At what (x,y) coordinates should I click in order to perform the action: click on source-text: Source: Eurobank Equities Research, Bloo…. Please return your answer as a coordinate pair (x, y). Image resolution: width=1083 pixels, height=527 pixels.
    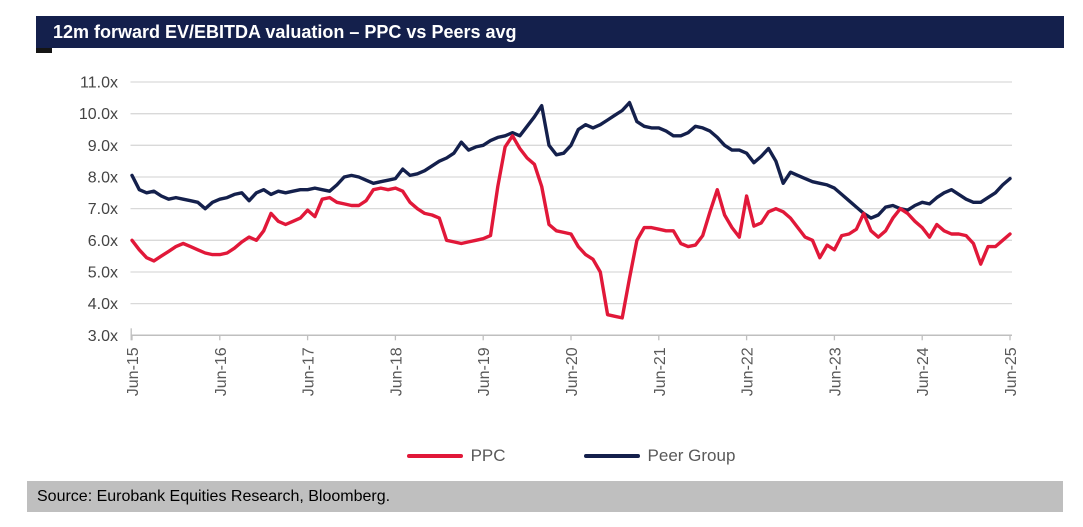
    Looking at the image, I should click on (214, 496).